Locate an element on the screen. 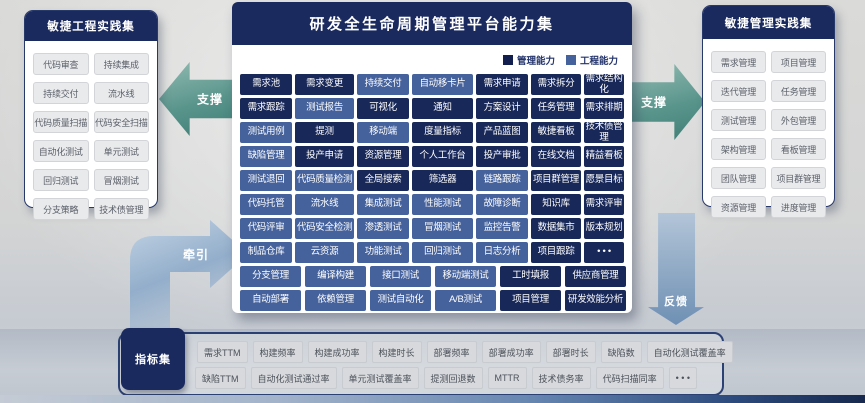 The image size is (865, 403). feedback-arrow: 反馈 is located at coordinates (676, 269).